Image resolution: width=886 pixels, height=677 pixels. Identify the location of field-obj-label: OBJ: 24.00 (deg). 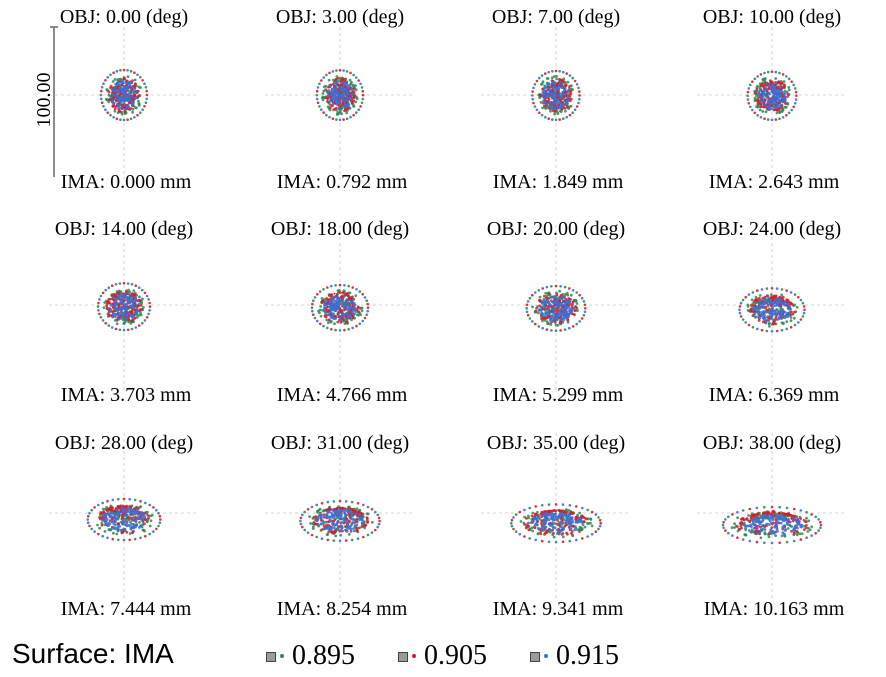
(772, 229).